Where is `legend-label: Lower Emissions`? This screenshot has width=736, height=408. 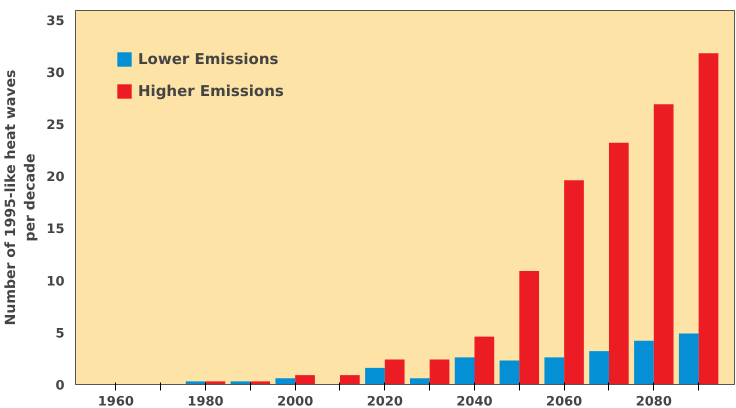 legend-label: Lower Emissions is located at coordinates (208, 59).